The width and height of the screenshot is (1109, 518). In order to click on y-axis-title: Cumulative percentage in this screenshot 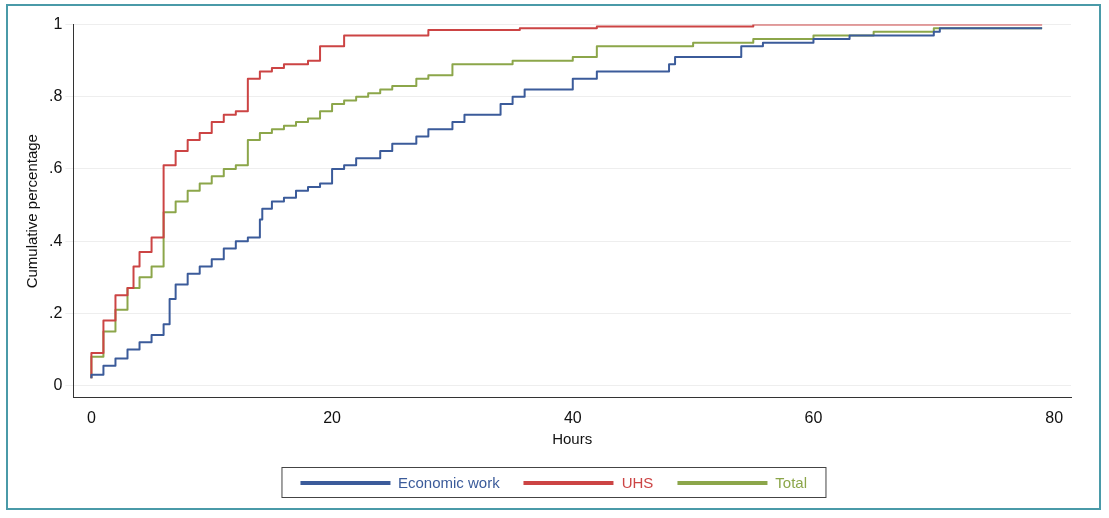, I will do `click(32, 211)`.